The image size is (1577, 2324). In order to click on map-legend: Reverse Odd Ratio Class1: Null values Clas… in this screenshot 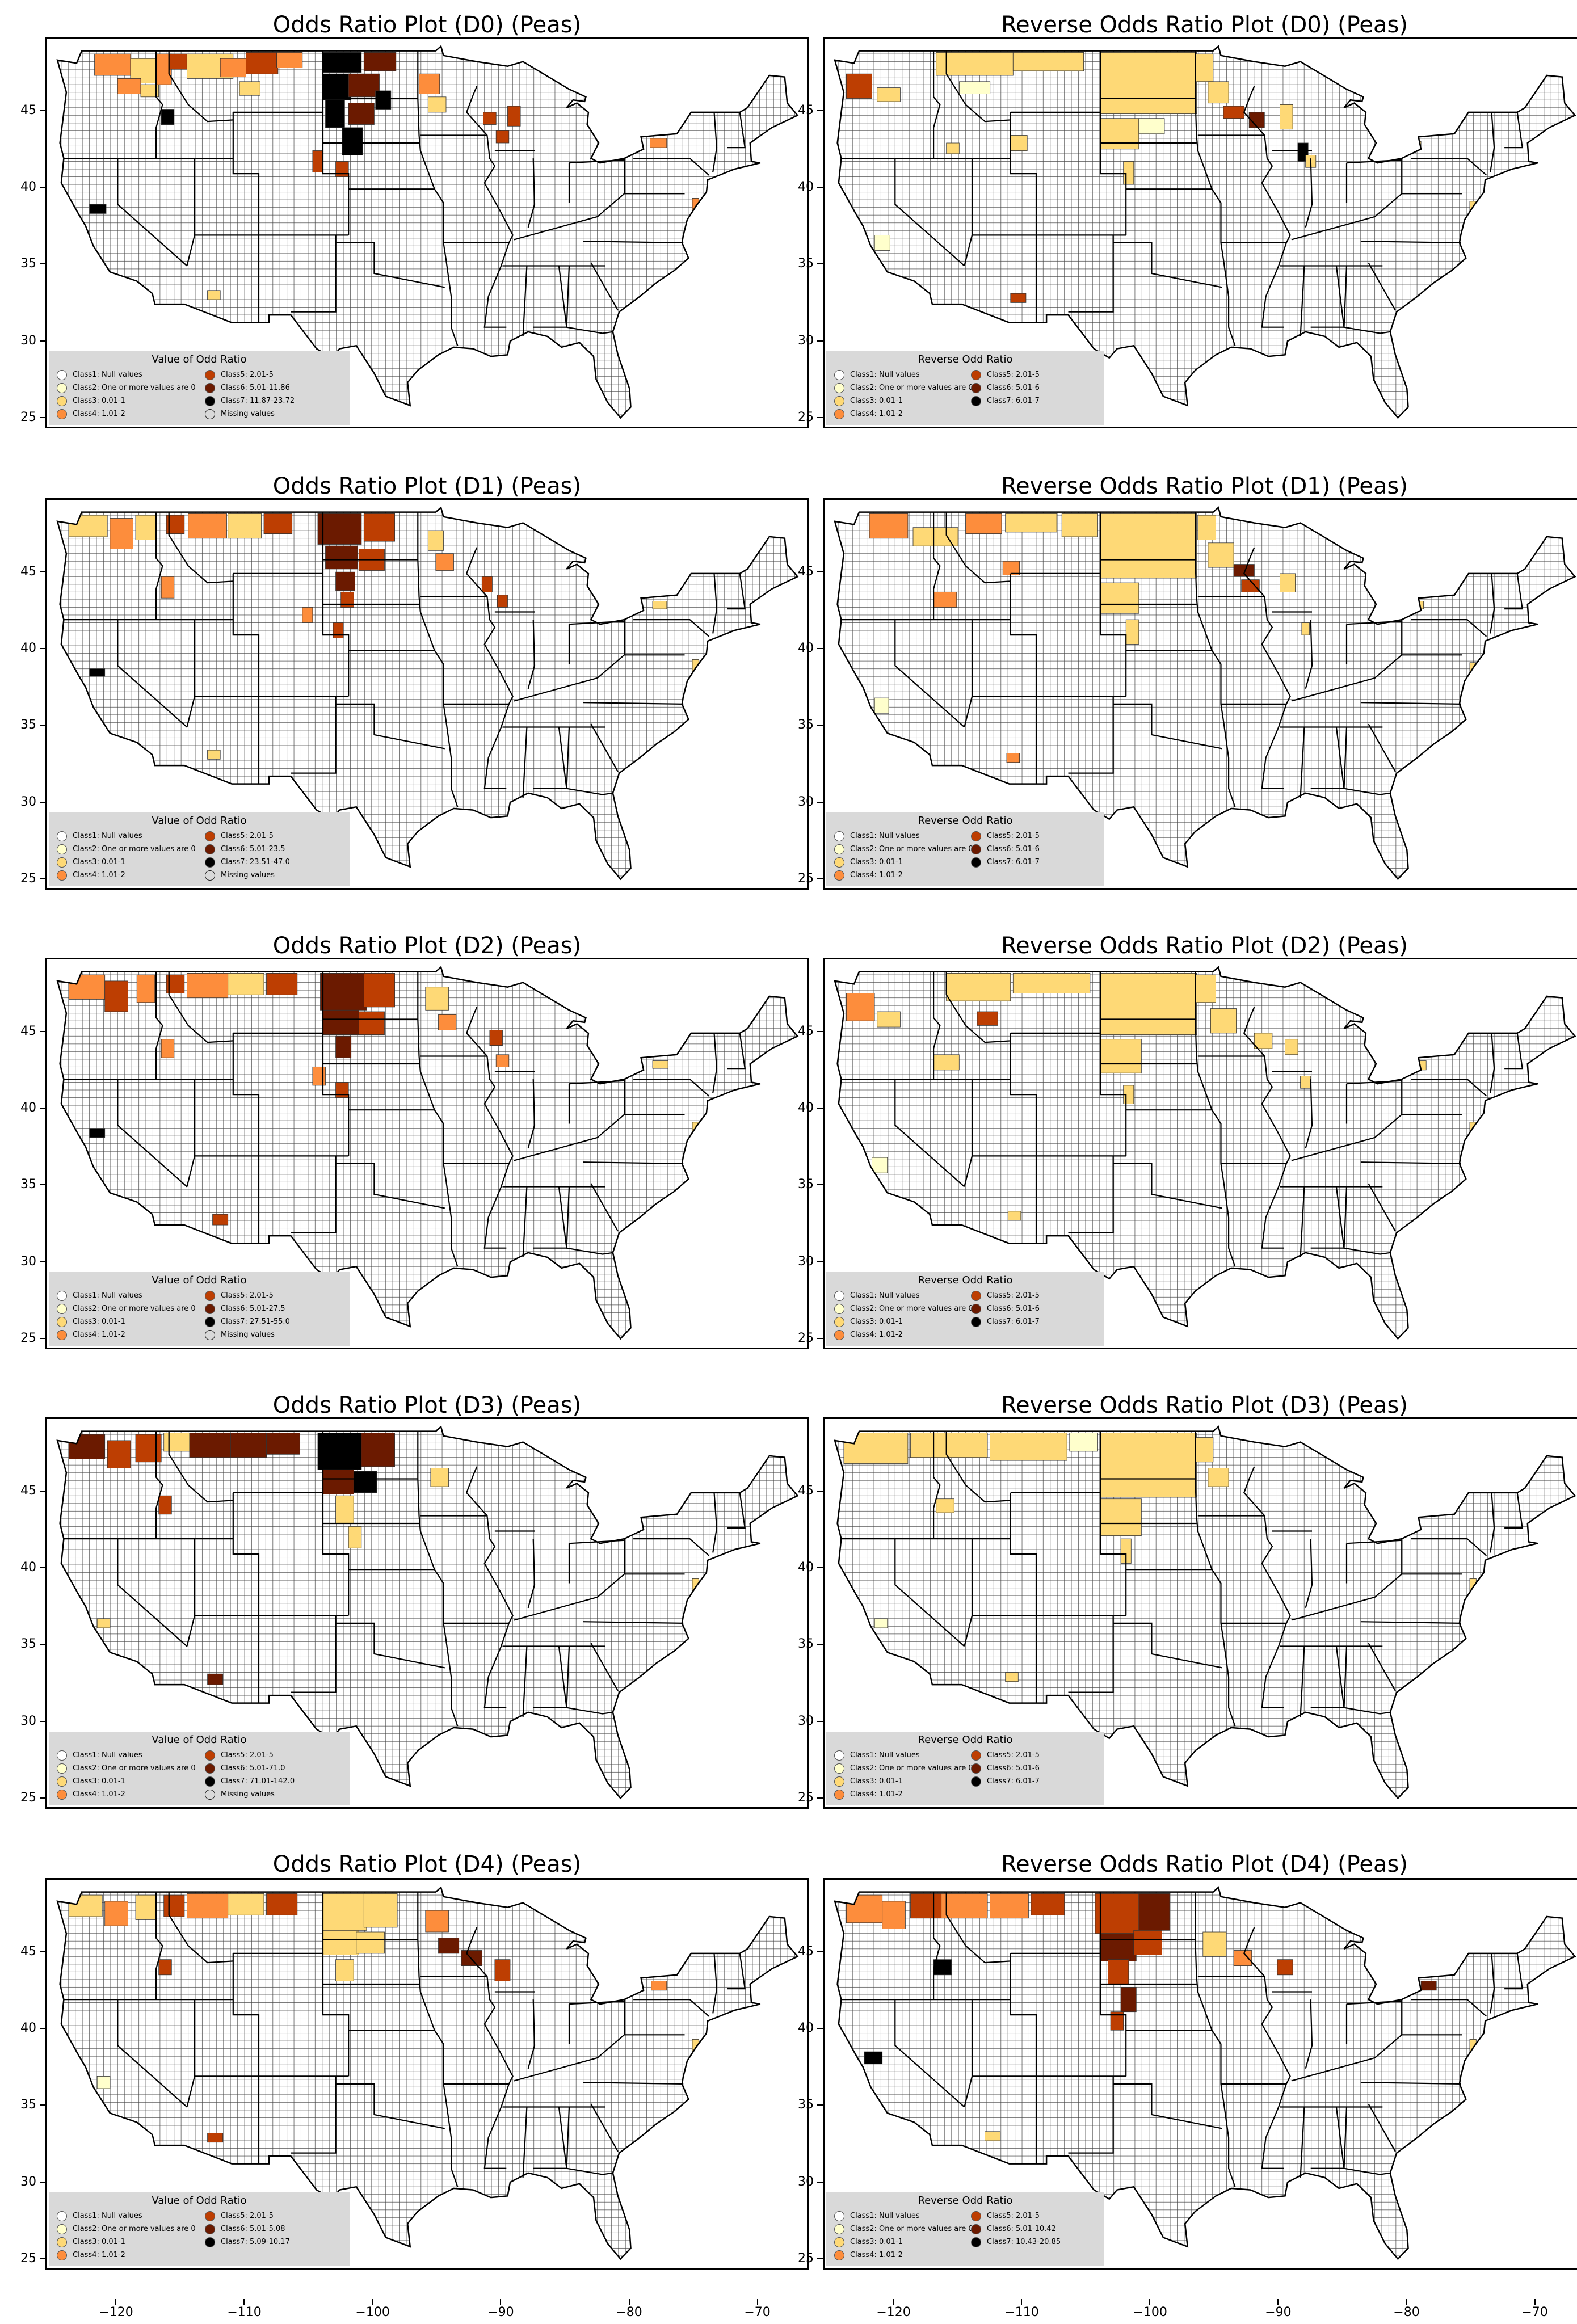, I will do `click(965, 1768)`.